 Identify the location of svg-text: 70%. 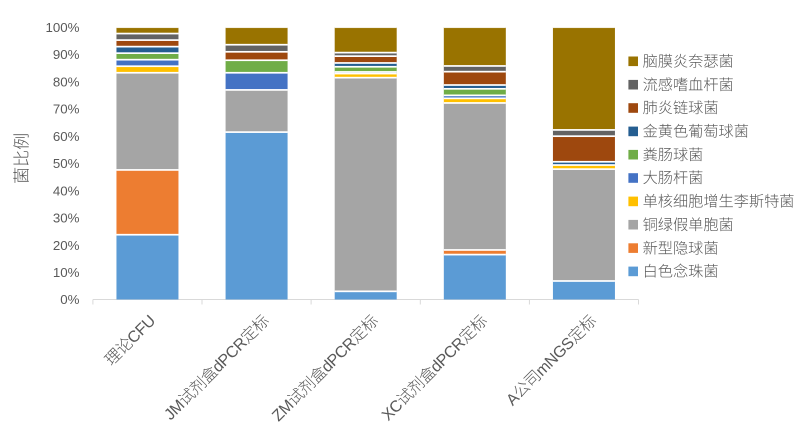
(66, 109).